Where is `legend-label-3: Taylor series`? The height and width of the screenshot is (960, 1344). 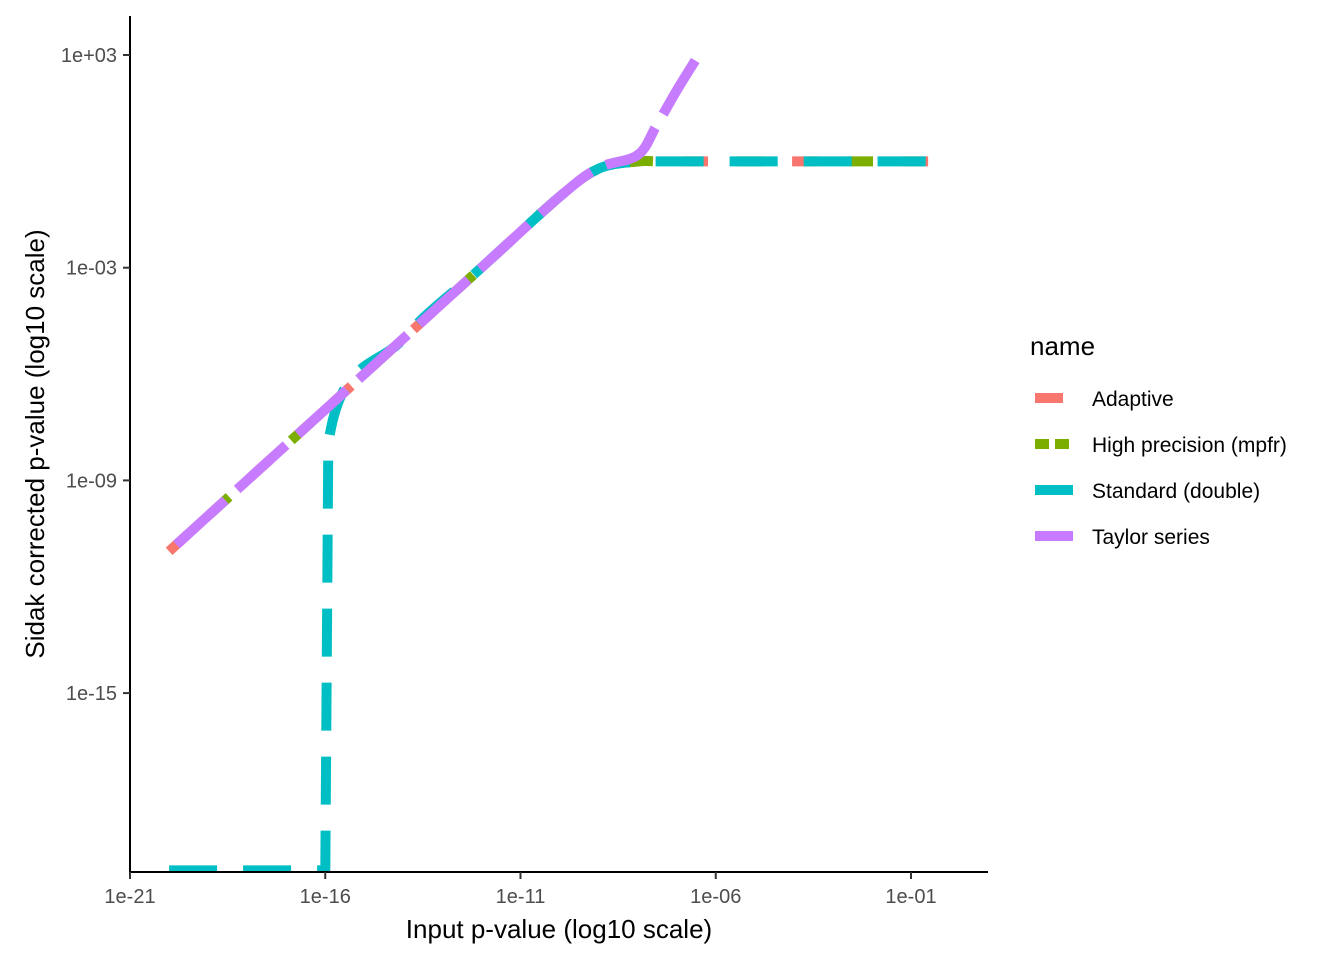
legend-label-3: Taylor series is located at coordinates (1151, 537).